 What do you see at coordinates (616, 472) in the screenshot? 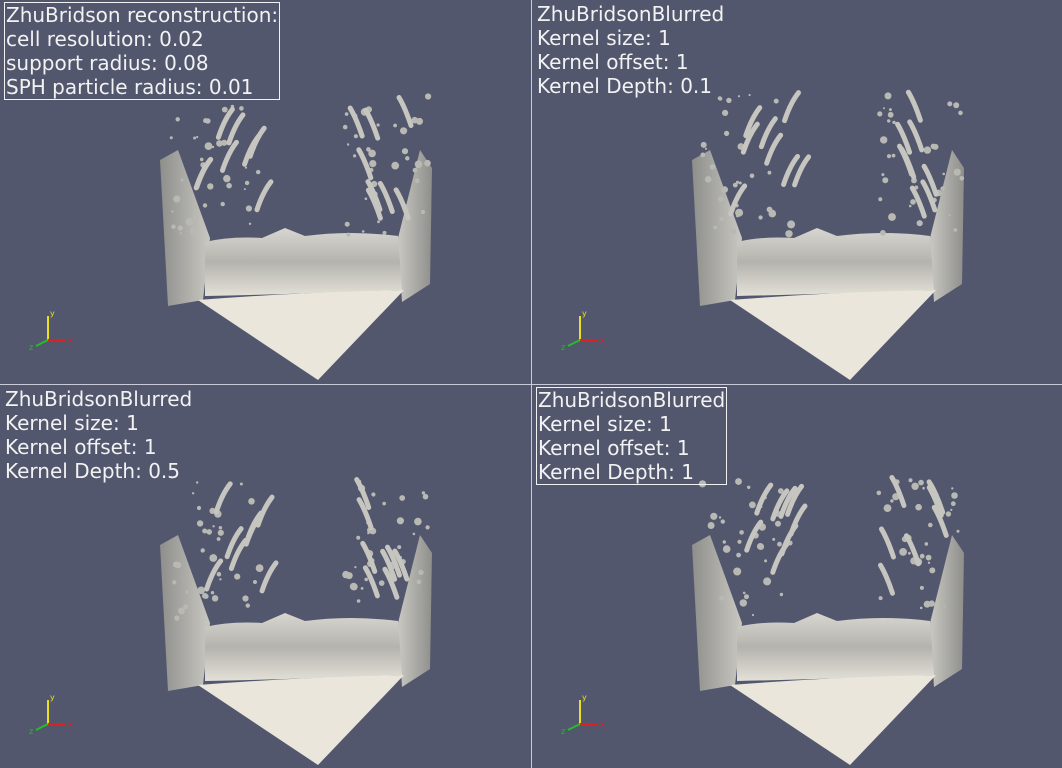
I see `annotation-line: Kernel Depth: 1` at bounding box center [616, 472].